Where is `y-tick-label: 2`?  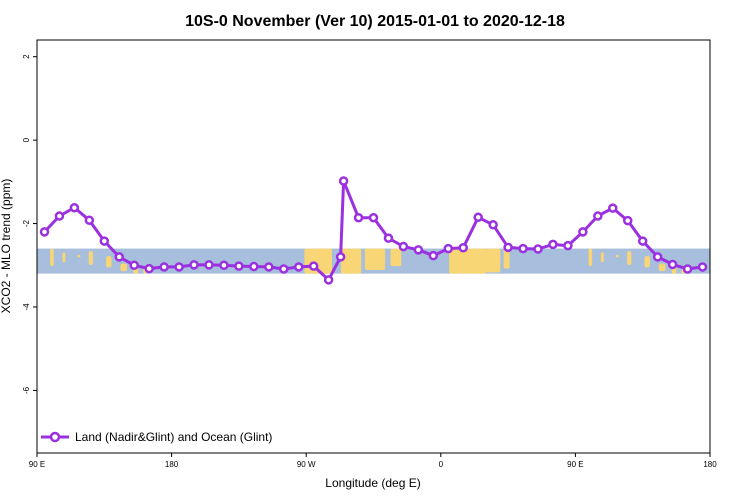 y-tick-label: 2 is located at coordinates (26, 56).